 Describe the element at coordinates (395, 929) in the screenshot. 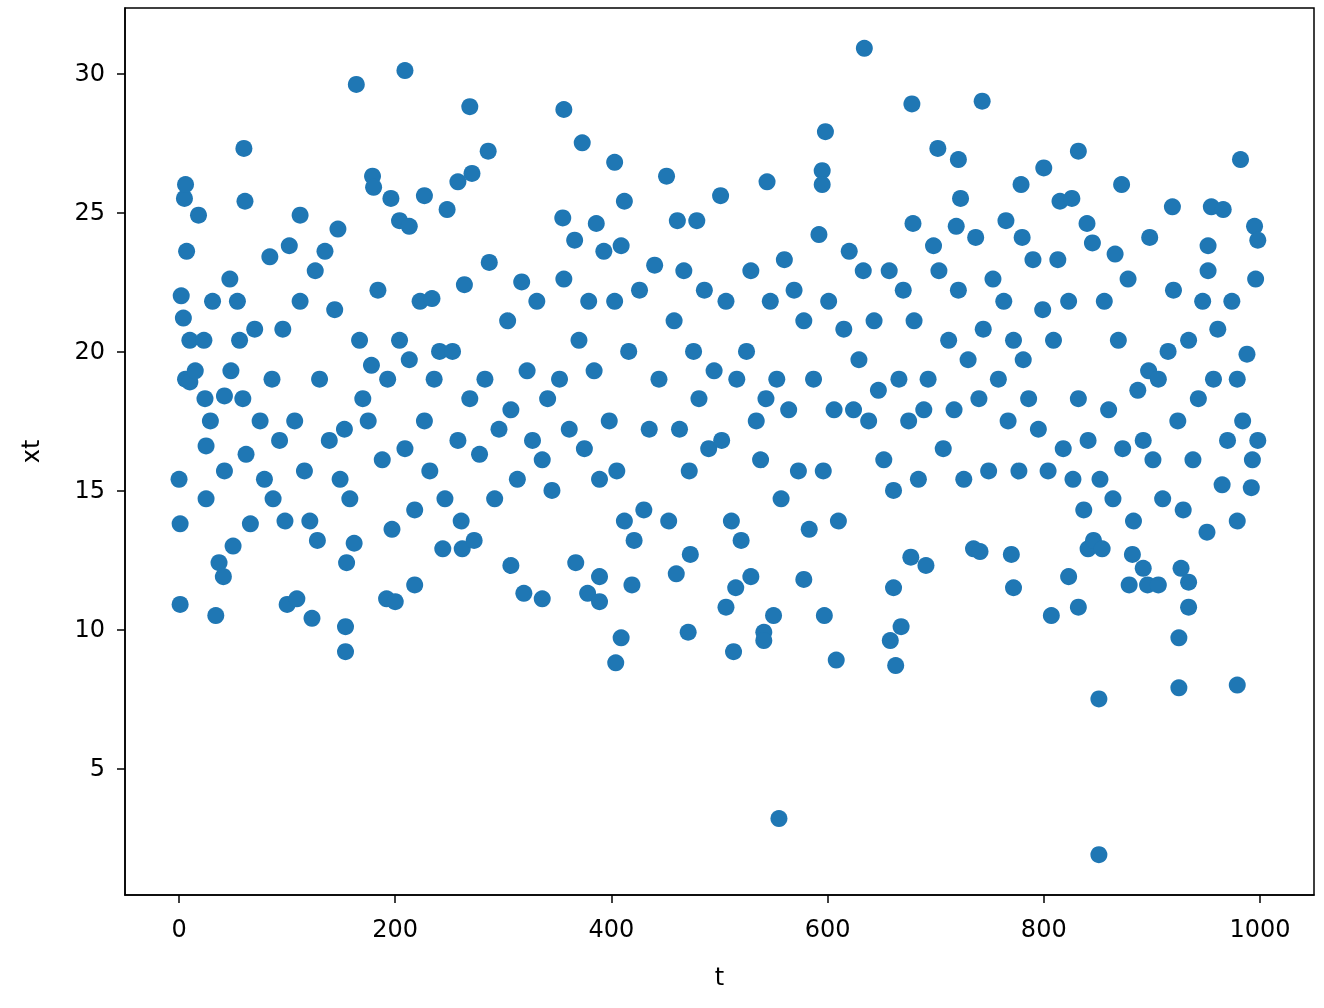

I see `x-tick-label: 200` at that location.